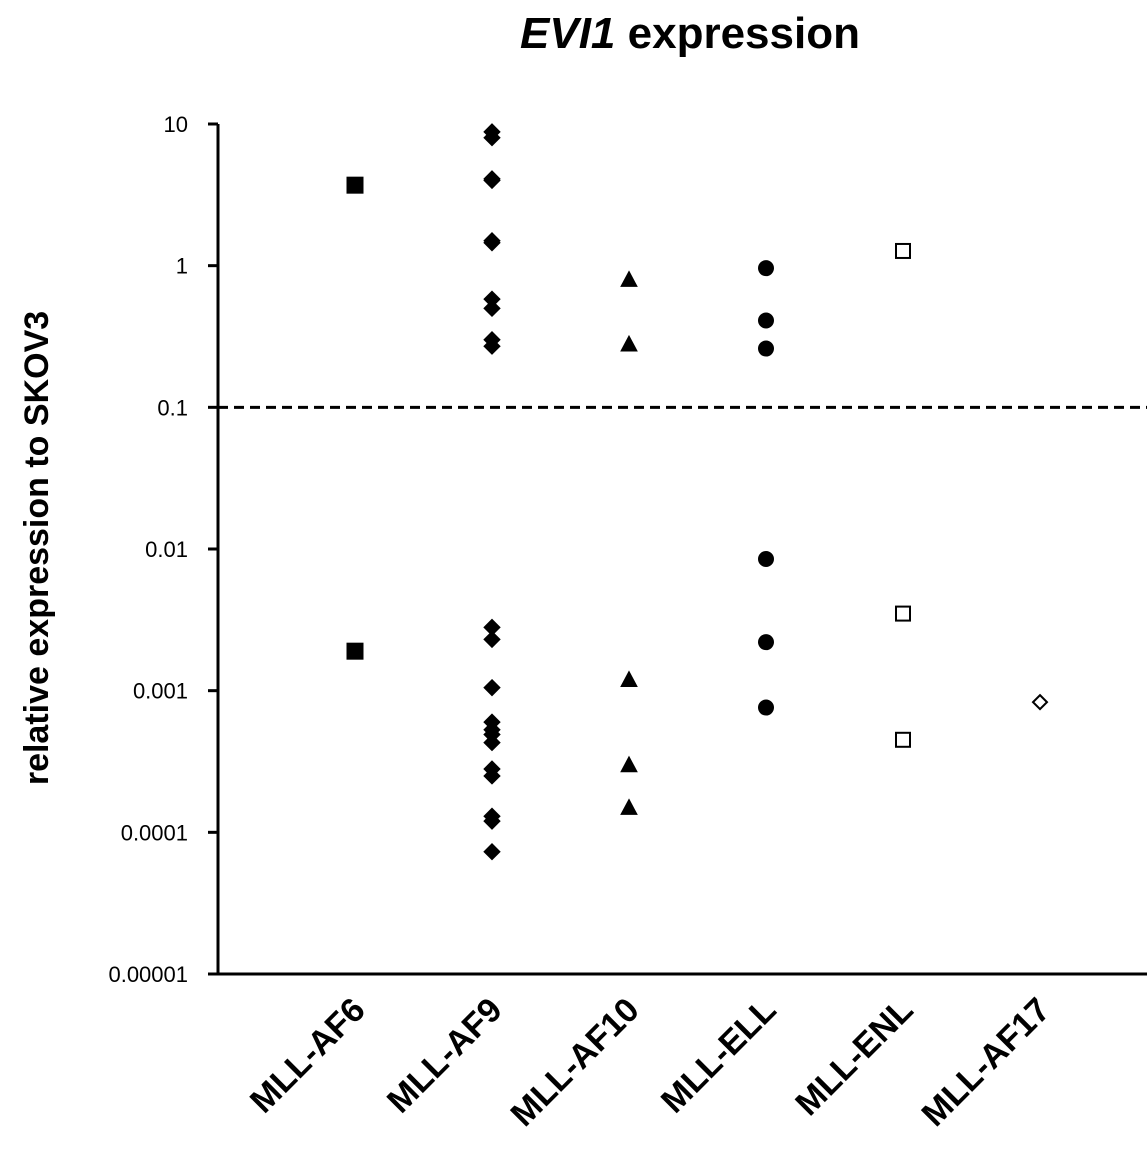 Image resolution: width=1147 pixels, height=1155 pixels. What do you see at coordinates (154, 832) in the screenshot?
I see `y-tick-label: 0.0001` at bounding box center [154, 832].